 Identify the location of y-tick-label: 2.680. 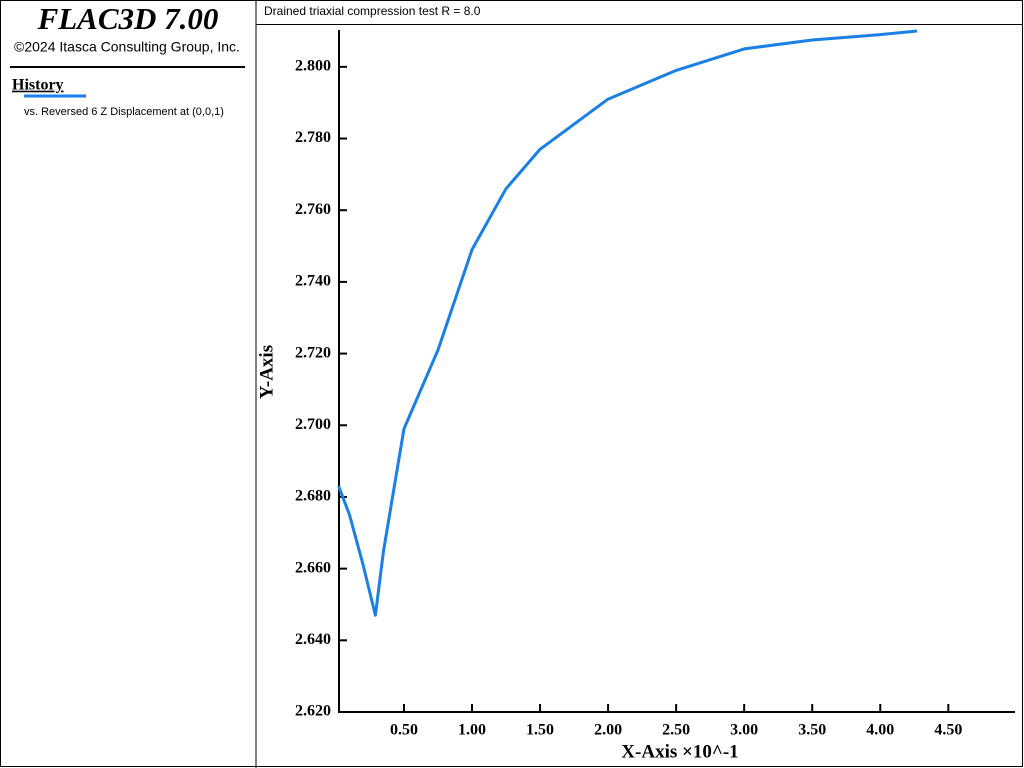
(313, 496).